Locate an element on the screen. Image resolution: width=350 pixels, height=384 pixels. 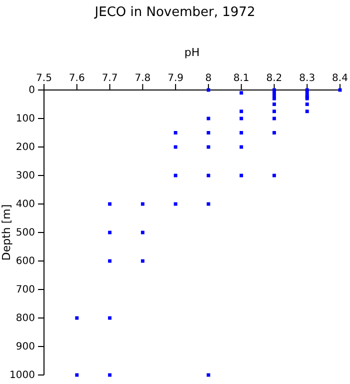
y-tick-label: 100 is located at coordinates (25, 119).